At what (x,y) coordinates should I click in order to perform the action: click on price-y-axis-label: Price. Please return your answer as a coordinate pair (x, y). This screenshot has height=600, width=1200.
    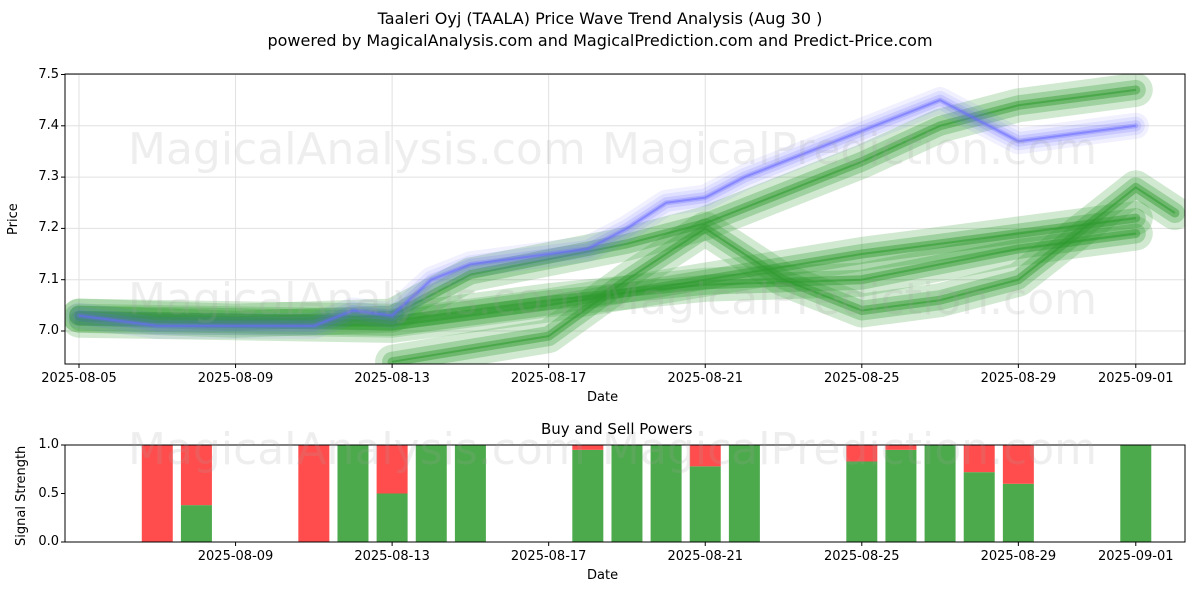
    Looking at the image, I should click on (13, 219).